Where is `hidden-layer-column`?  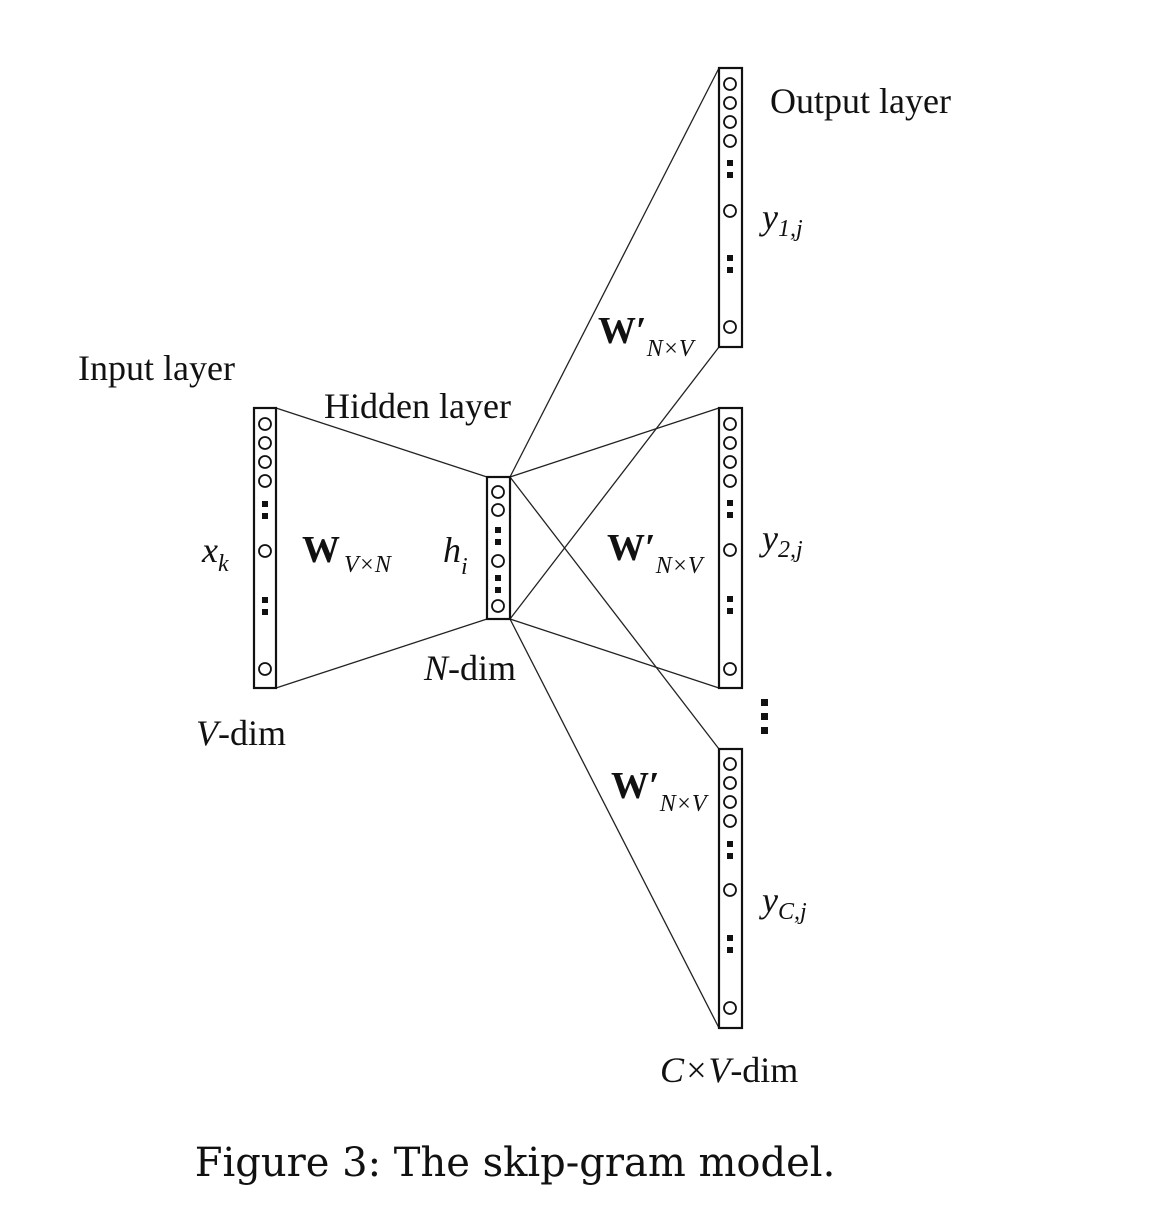
hidden-layer-column is located at coordinates (498, 548).